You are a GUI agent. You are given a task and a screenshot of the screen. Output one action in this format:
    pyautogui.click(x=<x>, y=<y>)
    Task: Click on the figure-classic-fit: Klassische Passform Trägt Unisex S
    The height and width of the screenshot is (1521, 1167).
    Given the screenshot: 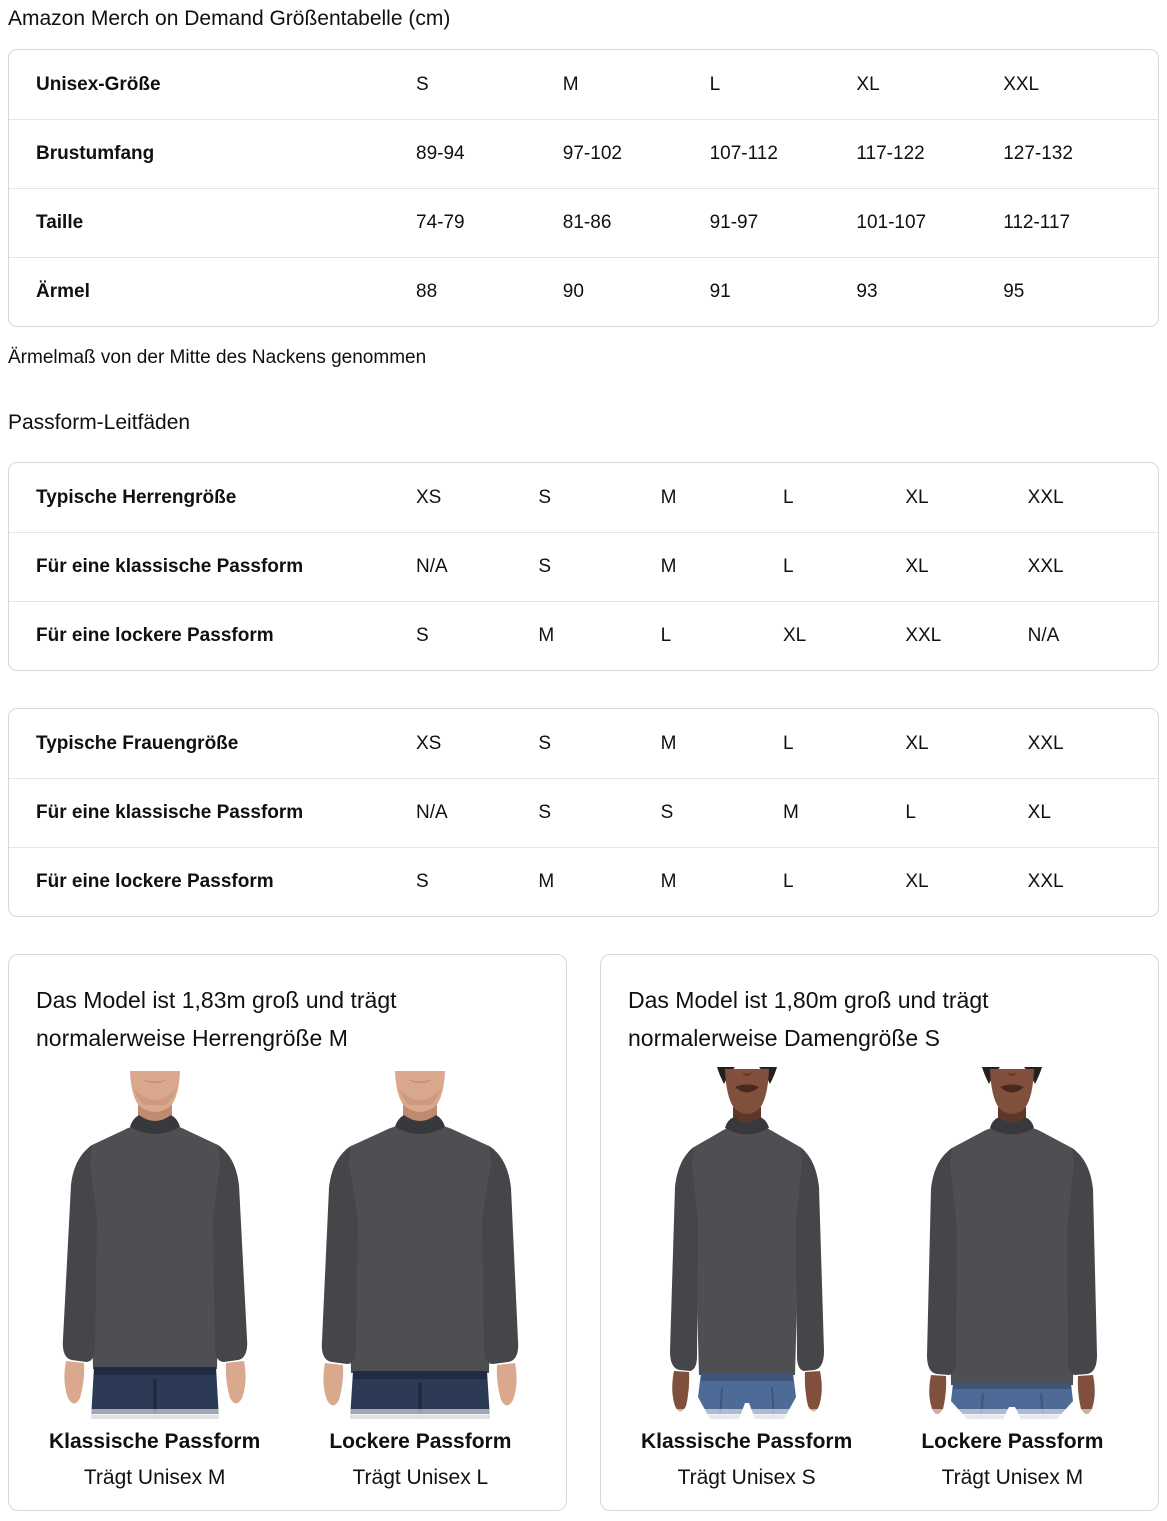 What is the action you would take?
    pyautogui.click(x=746, y=1278)
    